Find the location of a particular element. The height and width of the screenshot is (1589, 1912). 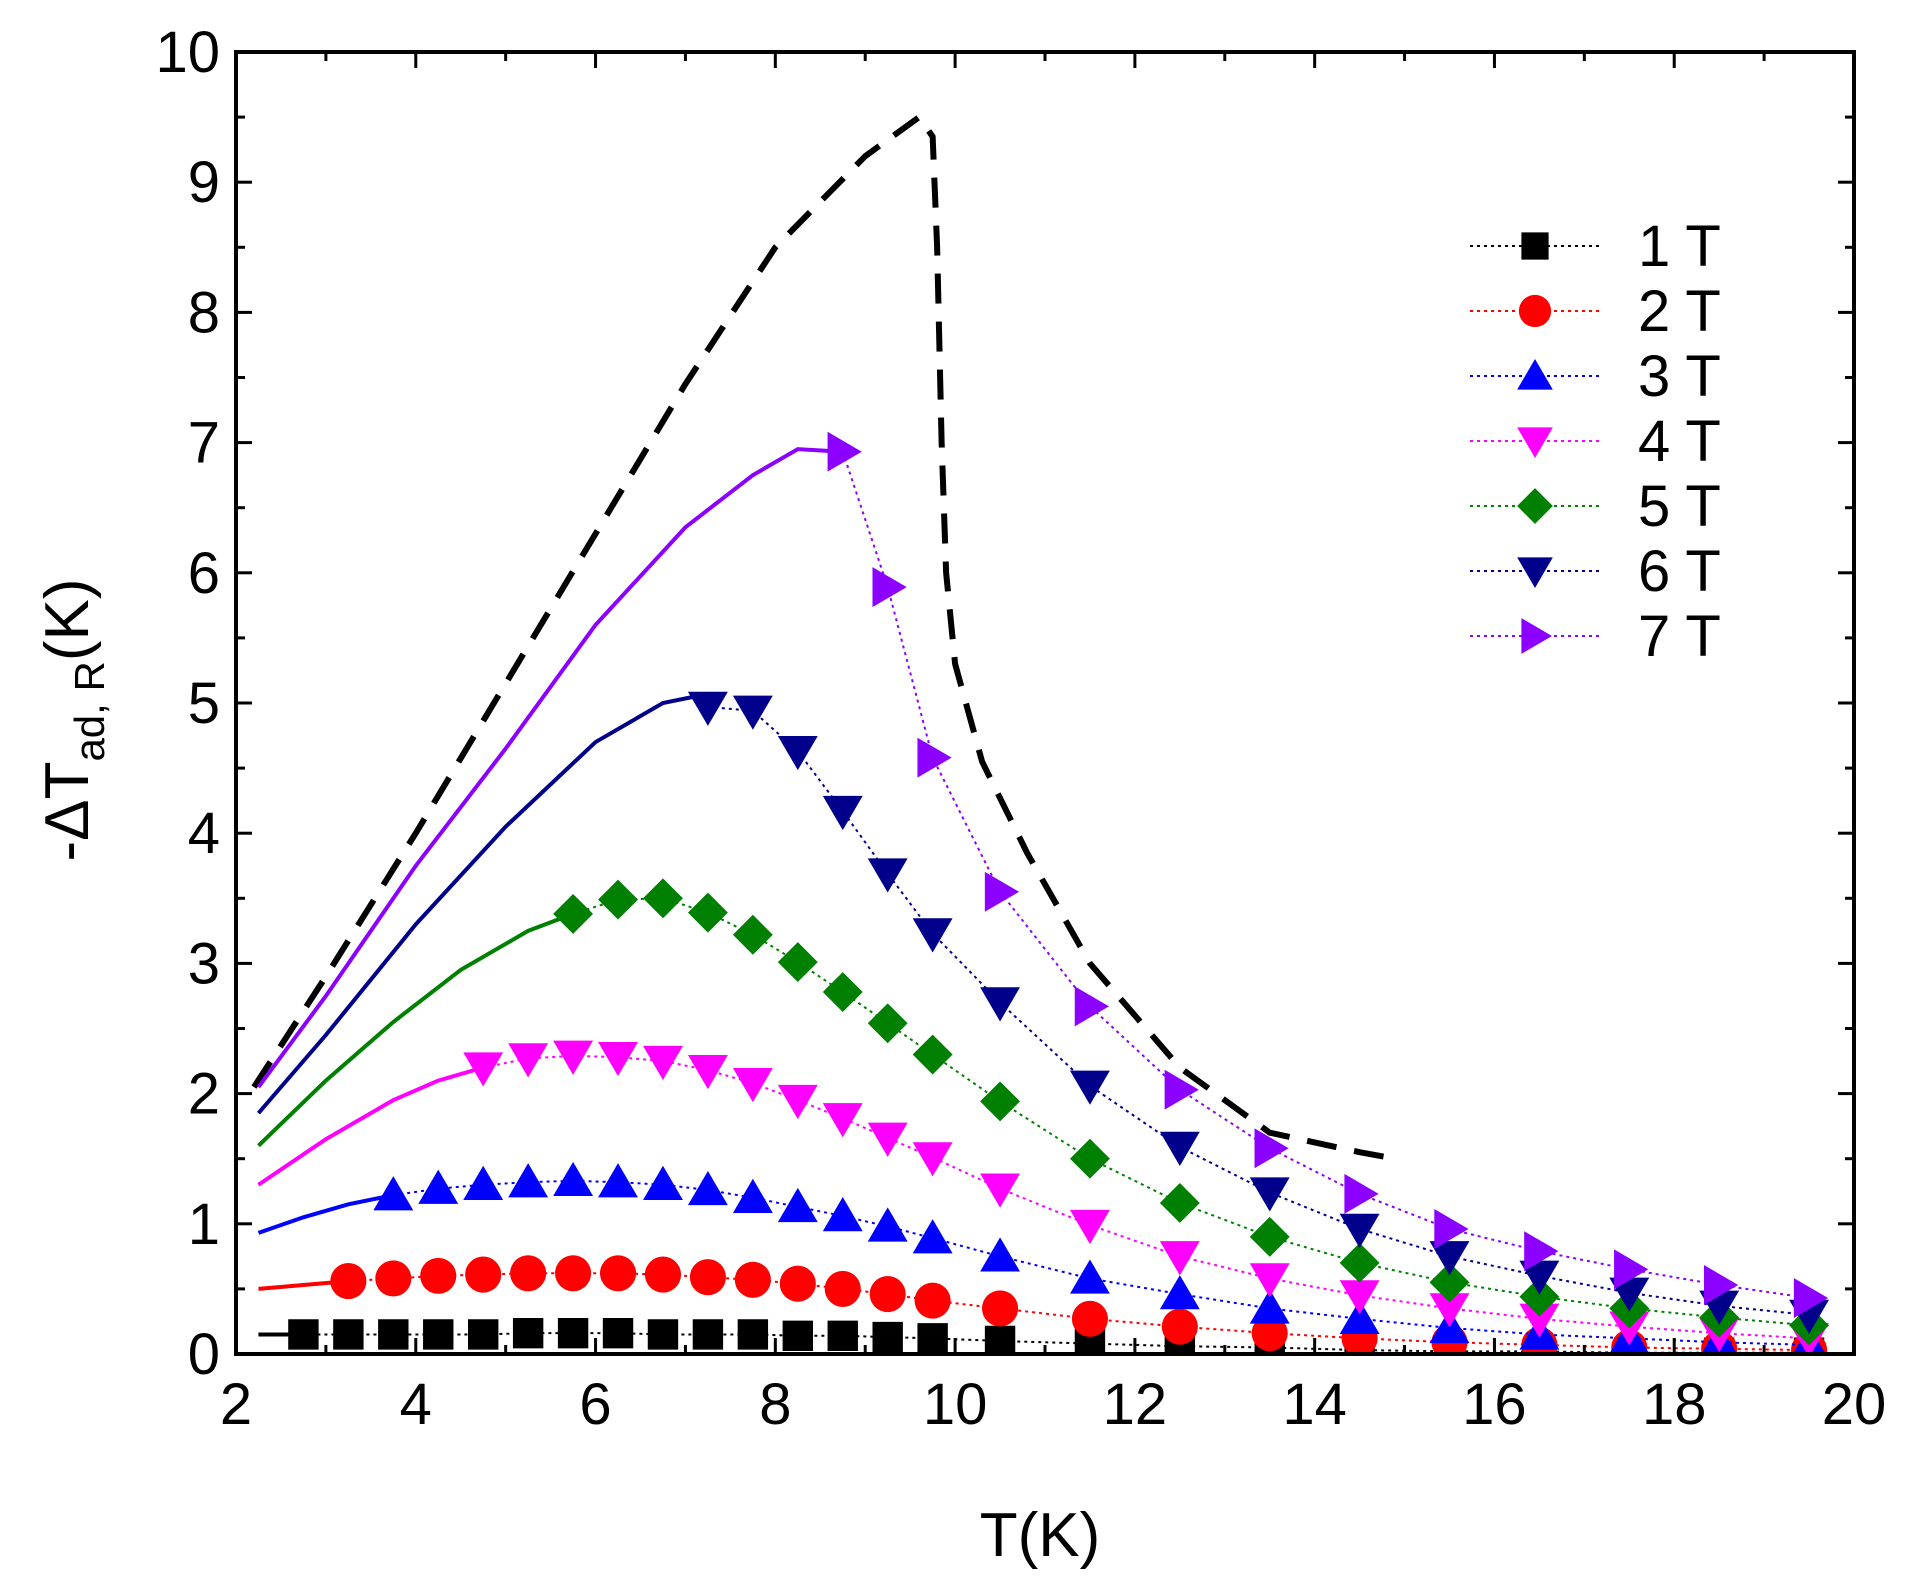

x-tick-label: 6 is located at coordinates (595, 1404).